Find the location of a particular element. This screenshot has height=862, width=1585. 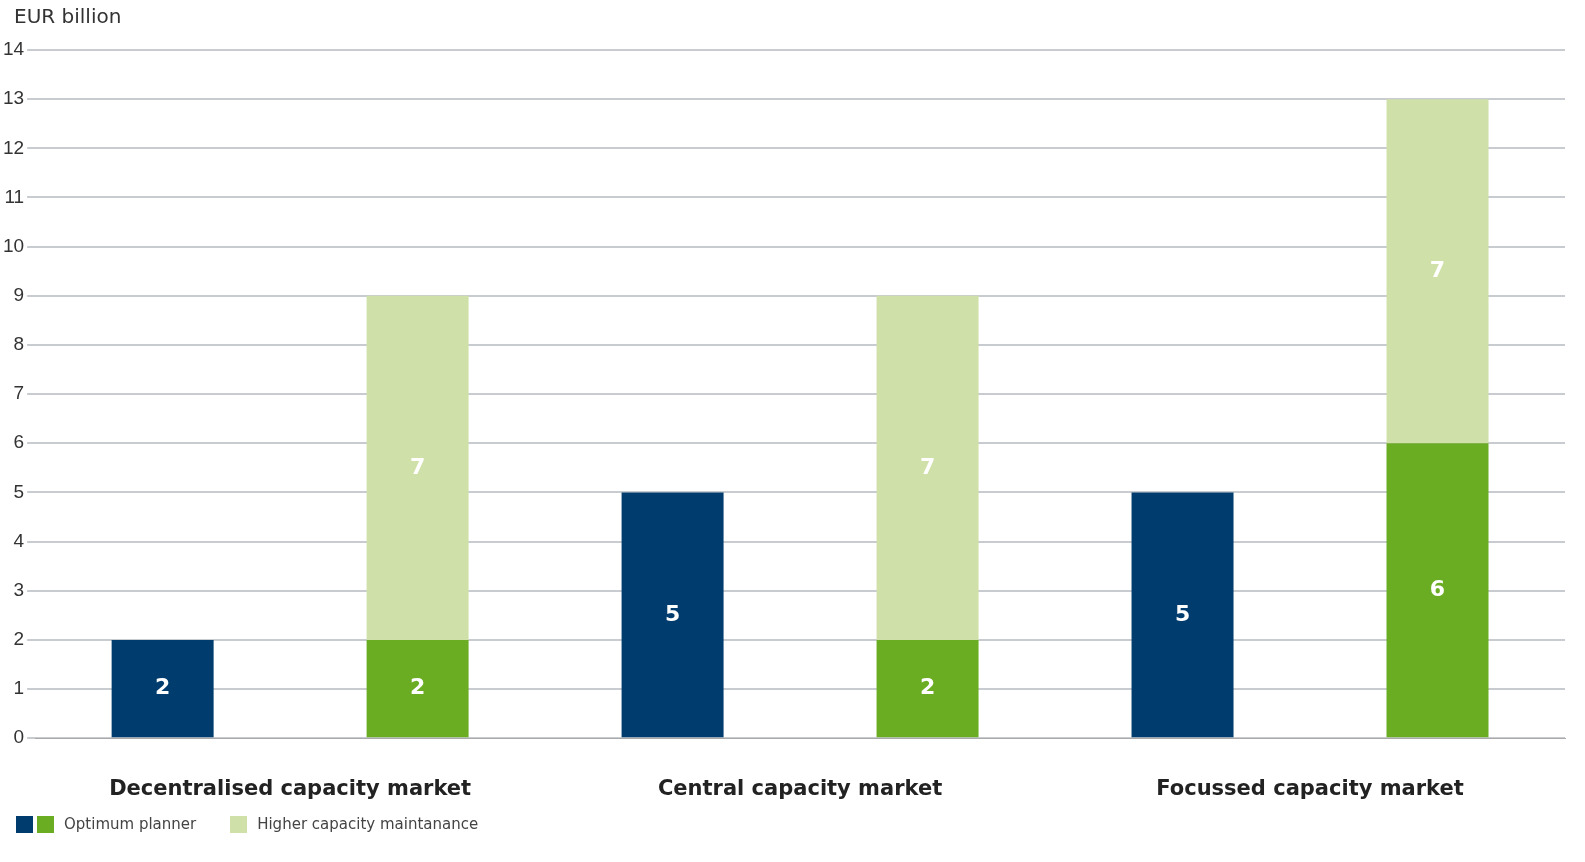

y-tick-label: 2 is located at coordinates (19, 639).